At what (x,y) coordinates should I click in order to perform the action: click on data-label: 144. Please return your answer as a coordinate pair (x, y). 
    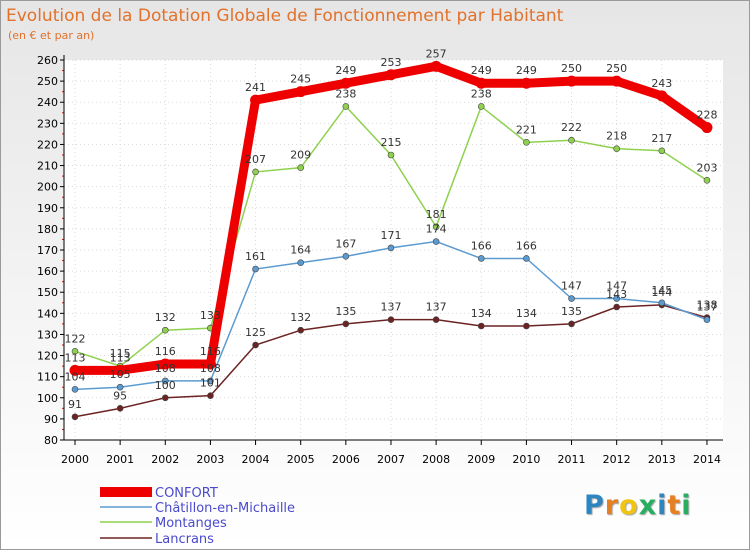
    Looking at the image, I should click on (661, 292).